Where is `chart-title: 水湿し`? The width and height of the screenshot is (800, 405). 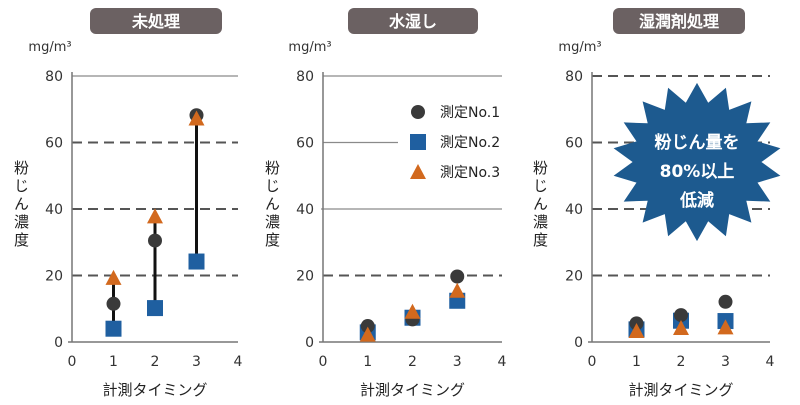
chart-title: 水湿し is located at coordinates (413, 21).